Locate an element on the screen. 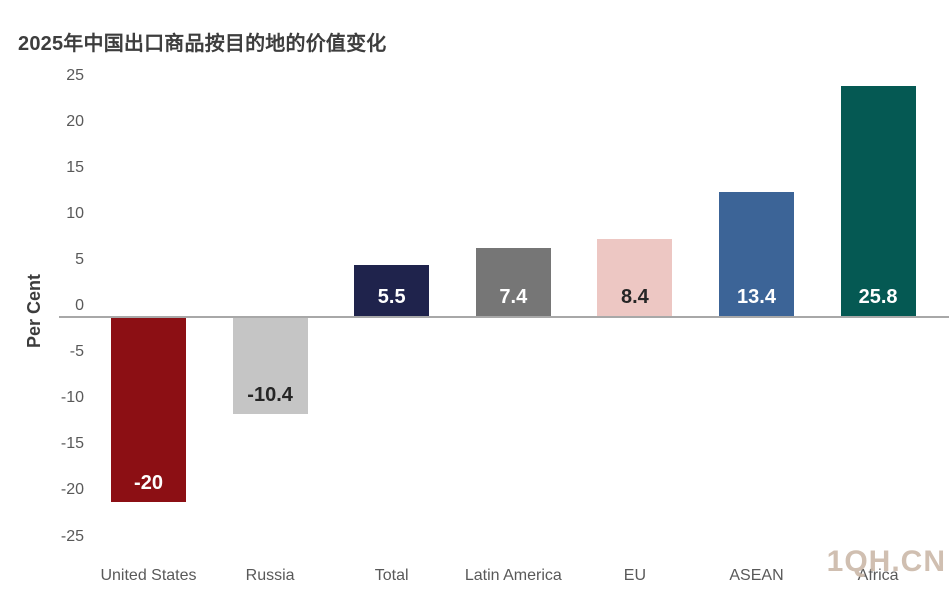  bar-africa is located at coordinates (878, 201).